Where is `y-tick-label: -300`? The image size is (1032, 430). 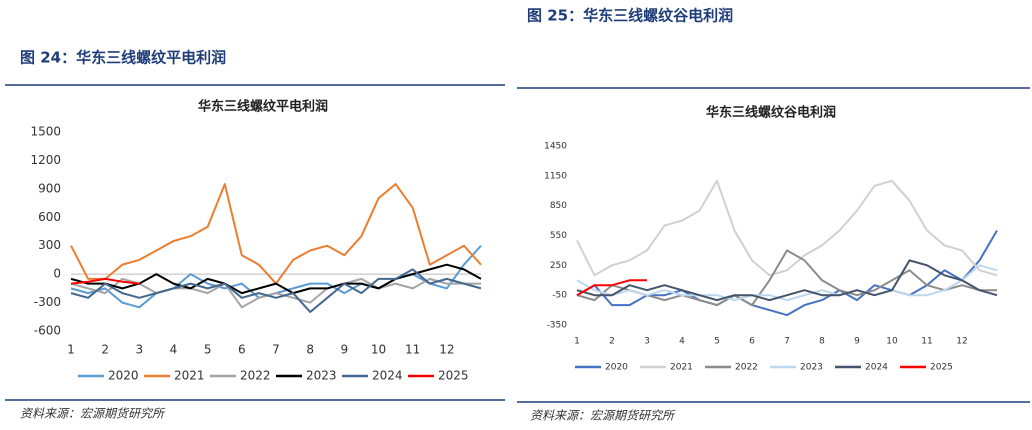 y-tick-label: -300 is located at coordinates (47, 302).